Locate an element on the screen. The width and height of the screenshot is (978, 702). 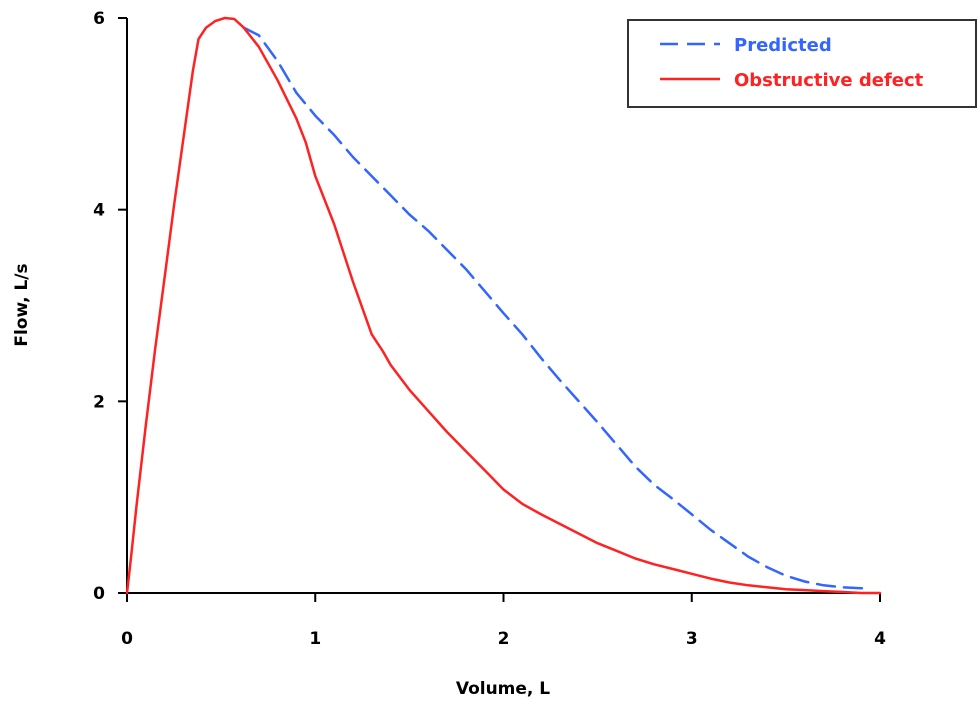
x-tick-label: 4 is located at coordinates (880, 639).